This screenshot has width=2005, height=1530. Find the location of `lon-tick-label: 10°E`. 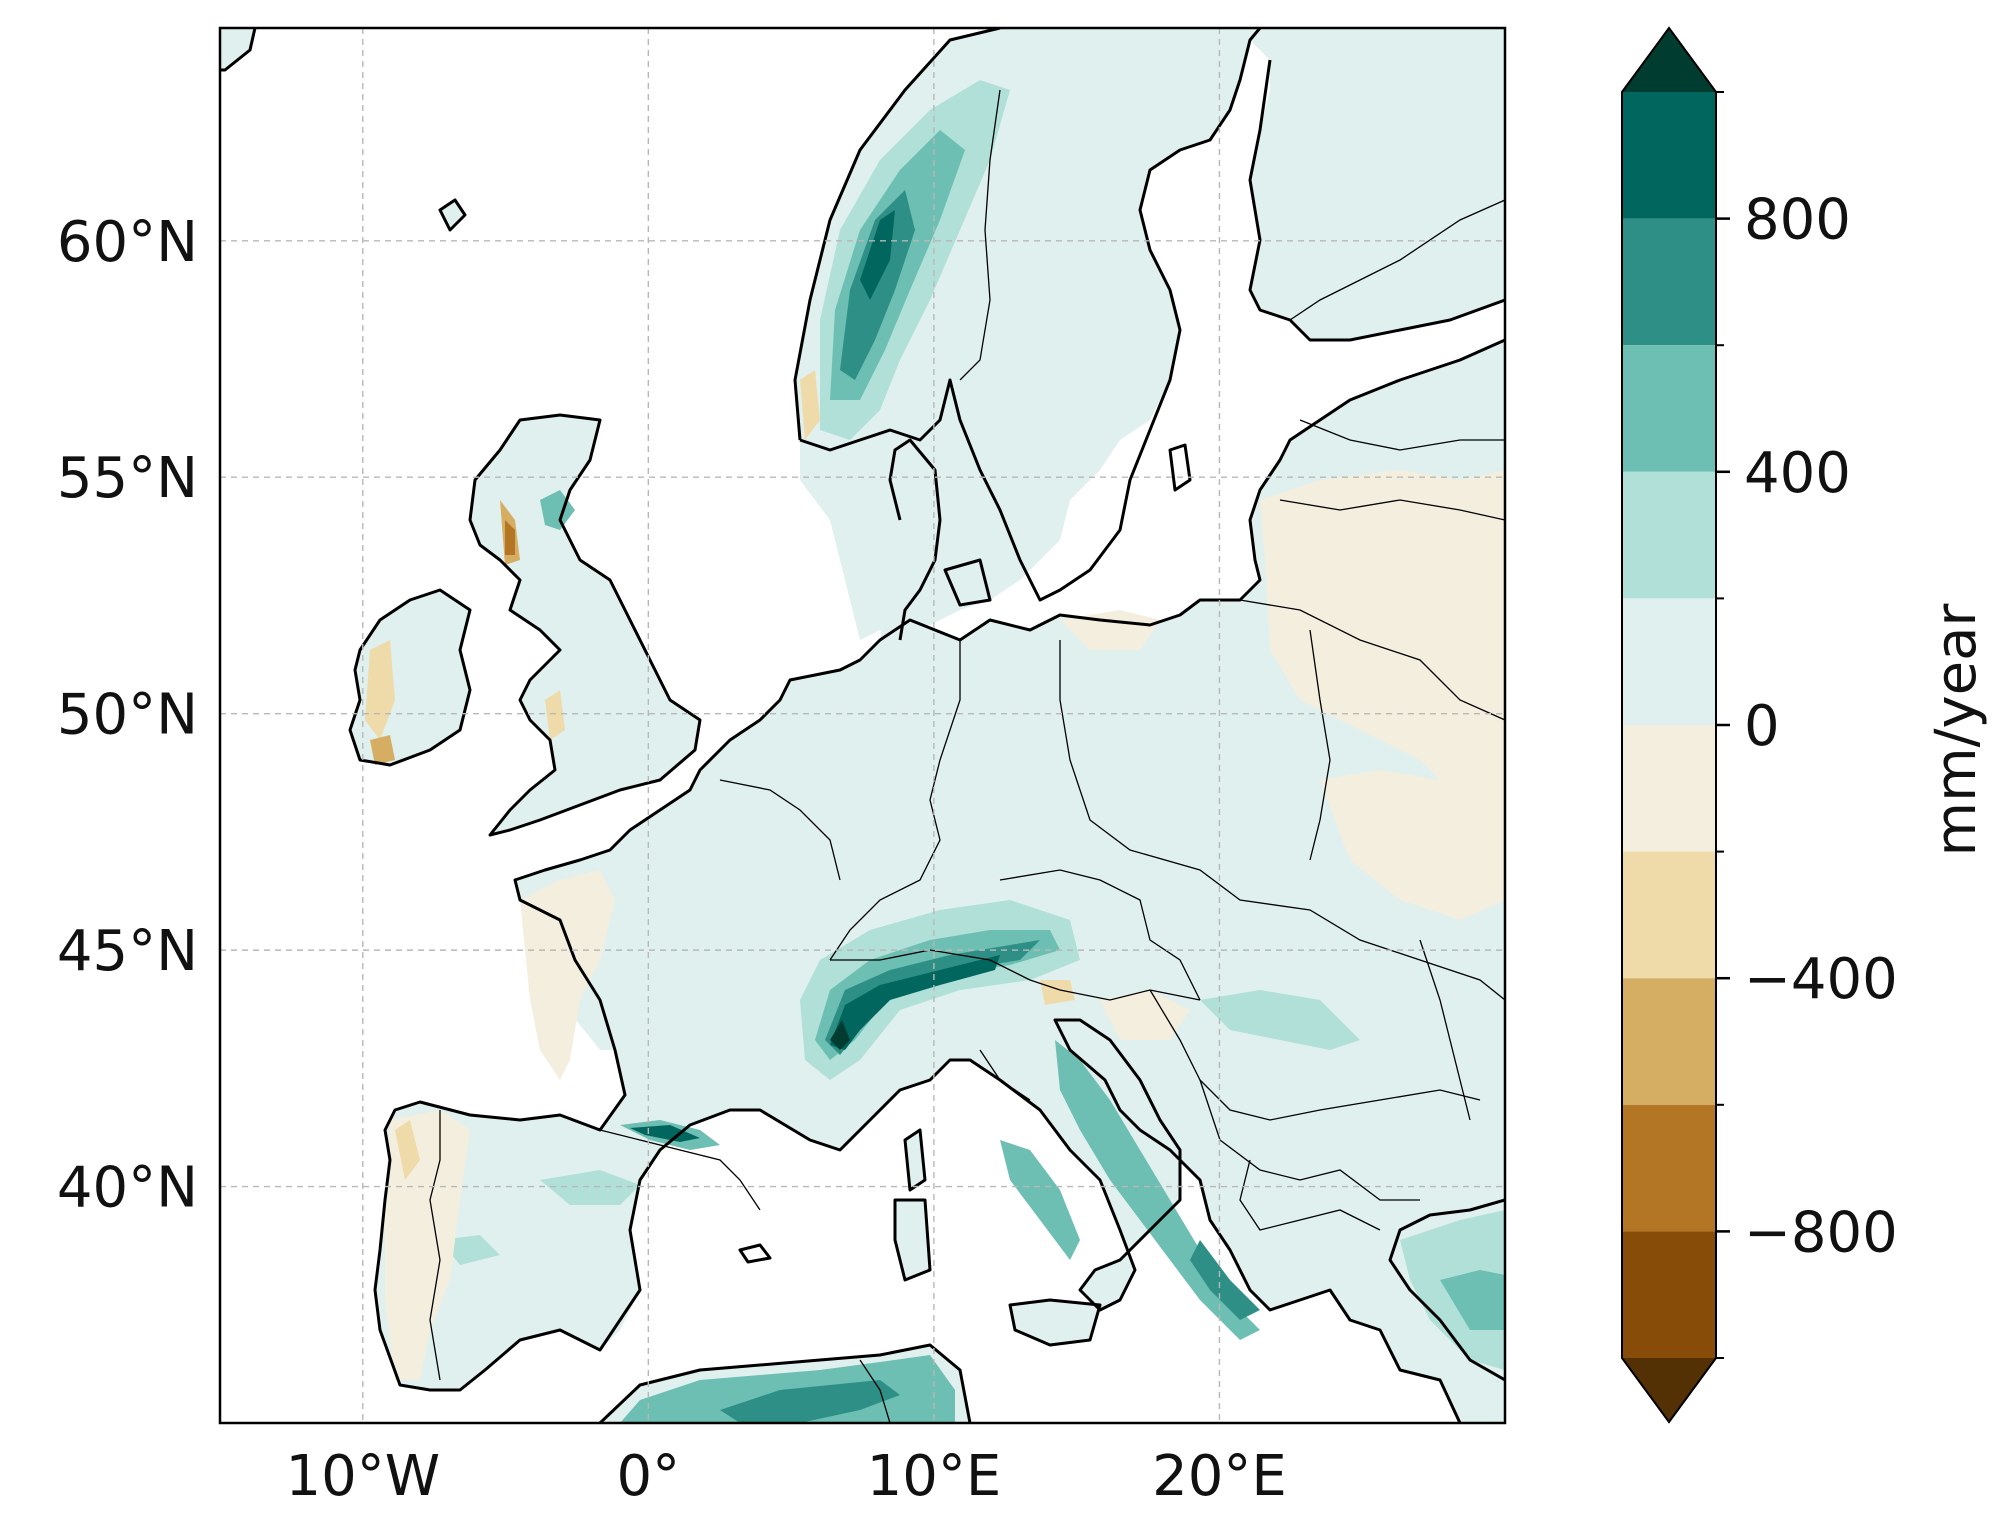

lon-tick-label: 10°E is located at coordinates (934, 1476).